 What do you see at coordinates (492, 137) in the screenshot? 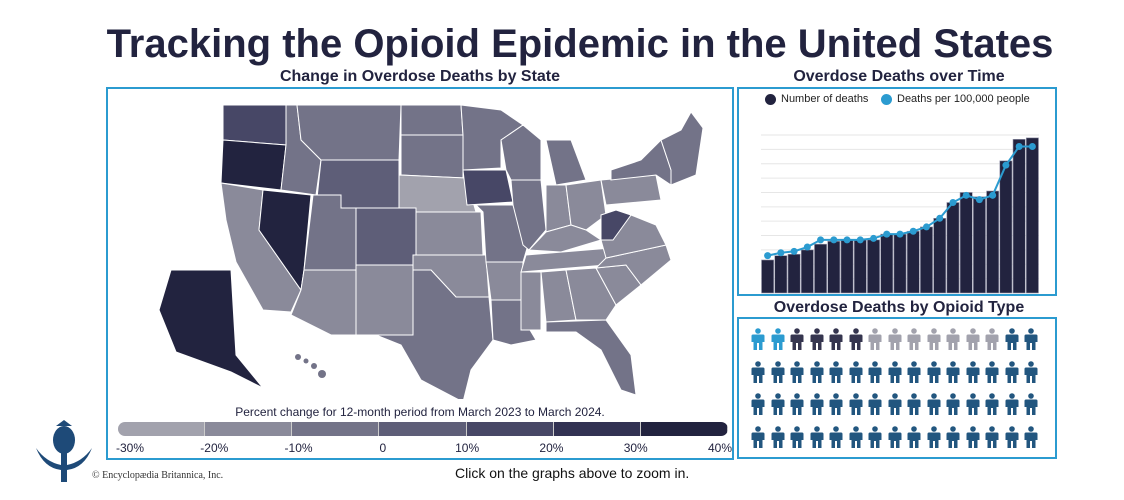
I see `state-mn` at bounding box center [492, 137].